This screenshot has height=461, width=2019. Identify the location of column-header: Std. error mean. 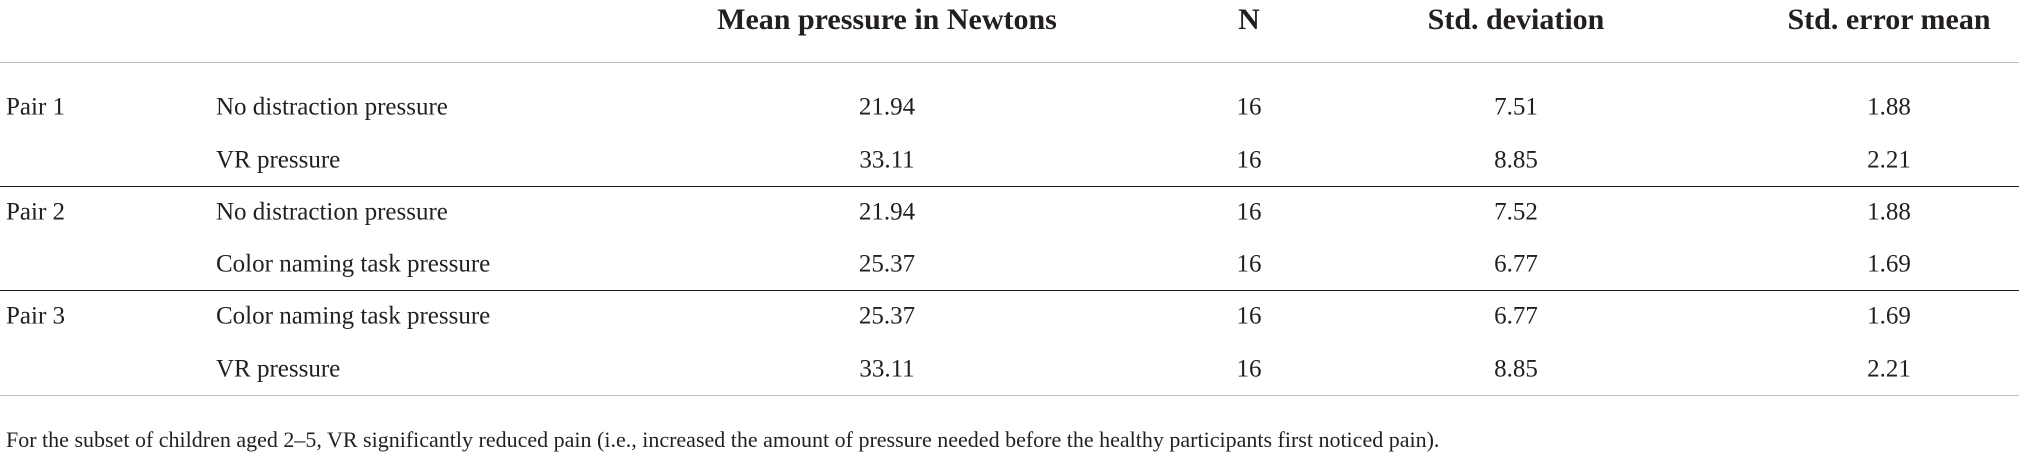
(1889, 19).